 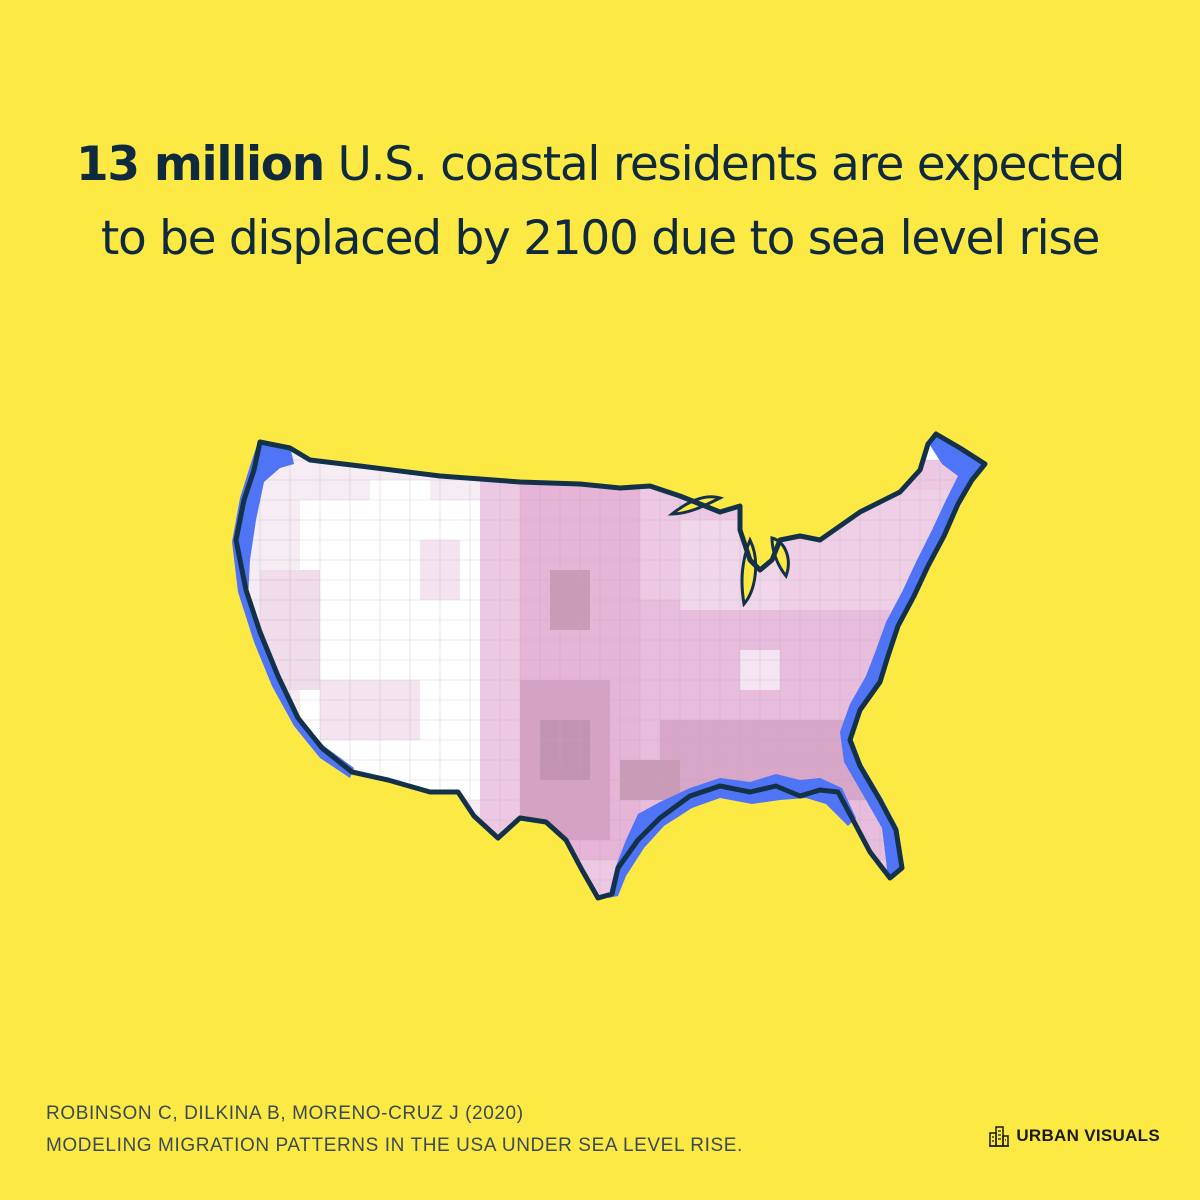 What do you see at coordinates (1088, 1135) in the screenshot?
I see `brand-name: URBAN VISUALS` at bounding box center [1088, 1135].